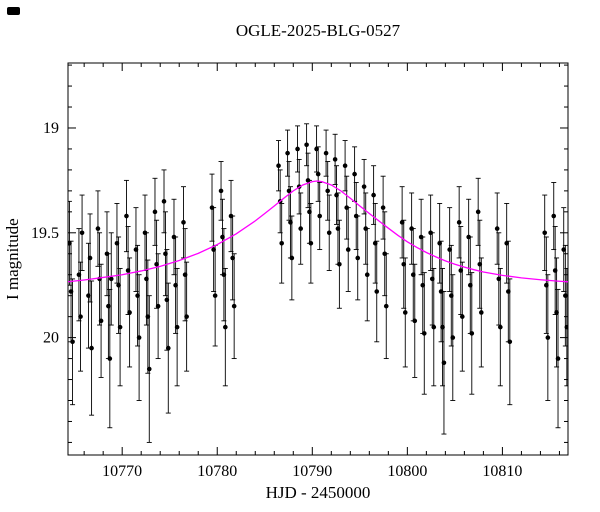  What do you see at coordinates (318, 30) in the screenshot?
I see `plot-title: OGLE-2025-BLG-0527` at bounding box center [318, 30].